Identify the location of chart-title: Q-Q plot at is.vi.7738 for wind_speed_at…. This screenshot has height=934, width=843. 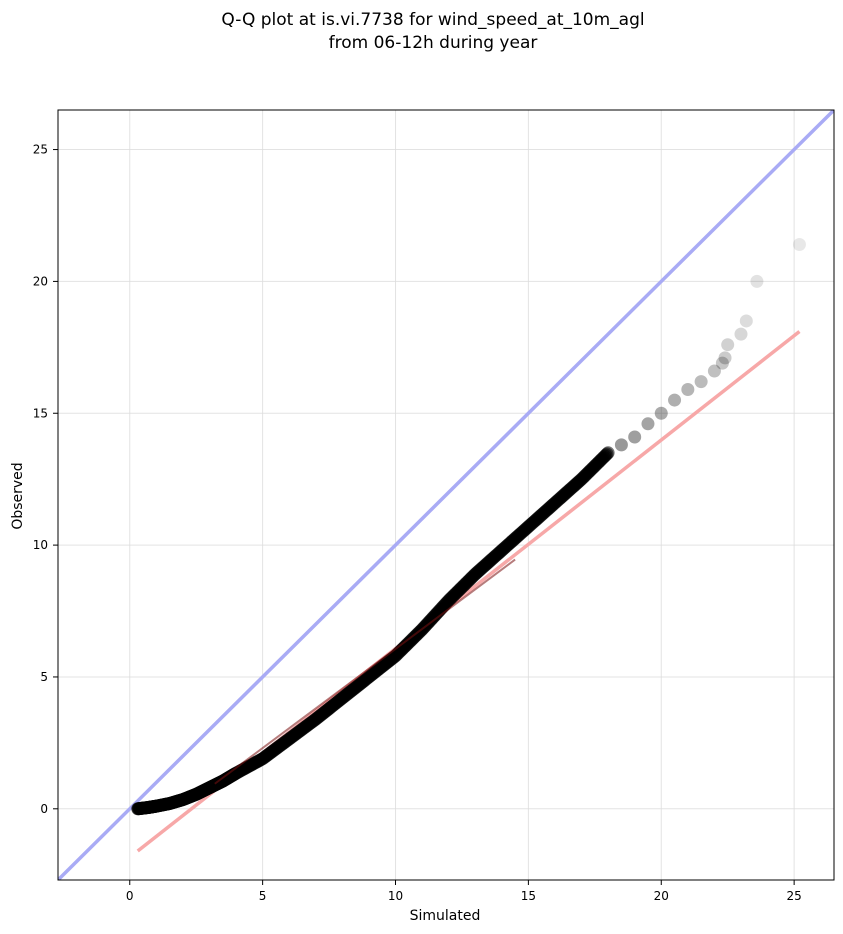
(432, 20).